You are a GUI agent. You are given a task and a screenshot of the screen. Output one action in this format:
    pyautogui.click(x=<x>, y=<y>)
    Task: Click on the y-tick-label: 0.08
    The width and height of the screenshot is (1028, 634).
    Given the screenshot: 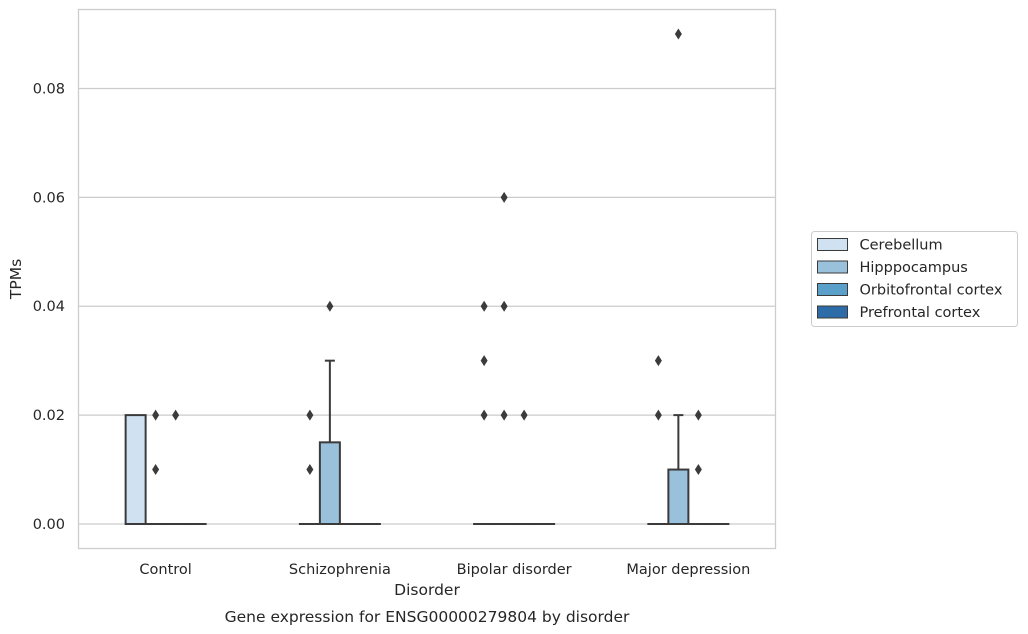 What is the action you would take?
    pyautogui.click(x=49, y=89)
    